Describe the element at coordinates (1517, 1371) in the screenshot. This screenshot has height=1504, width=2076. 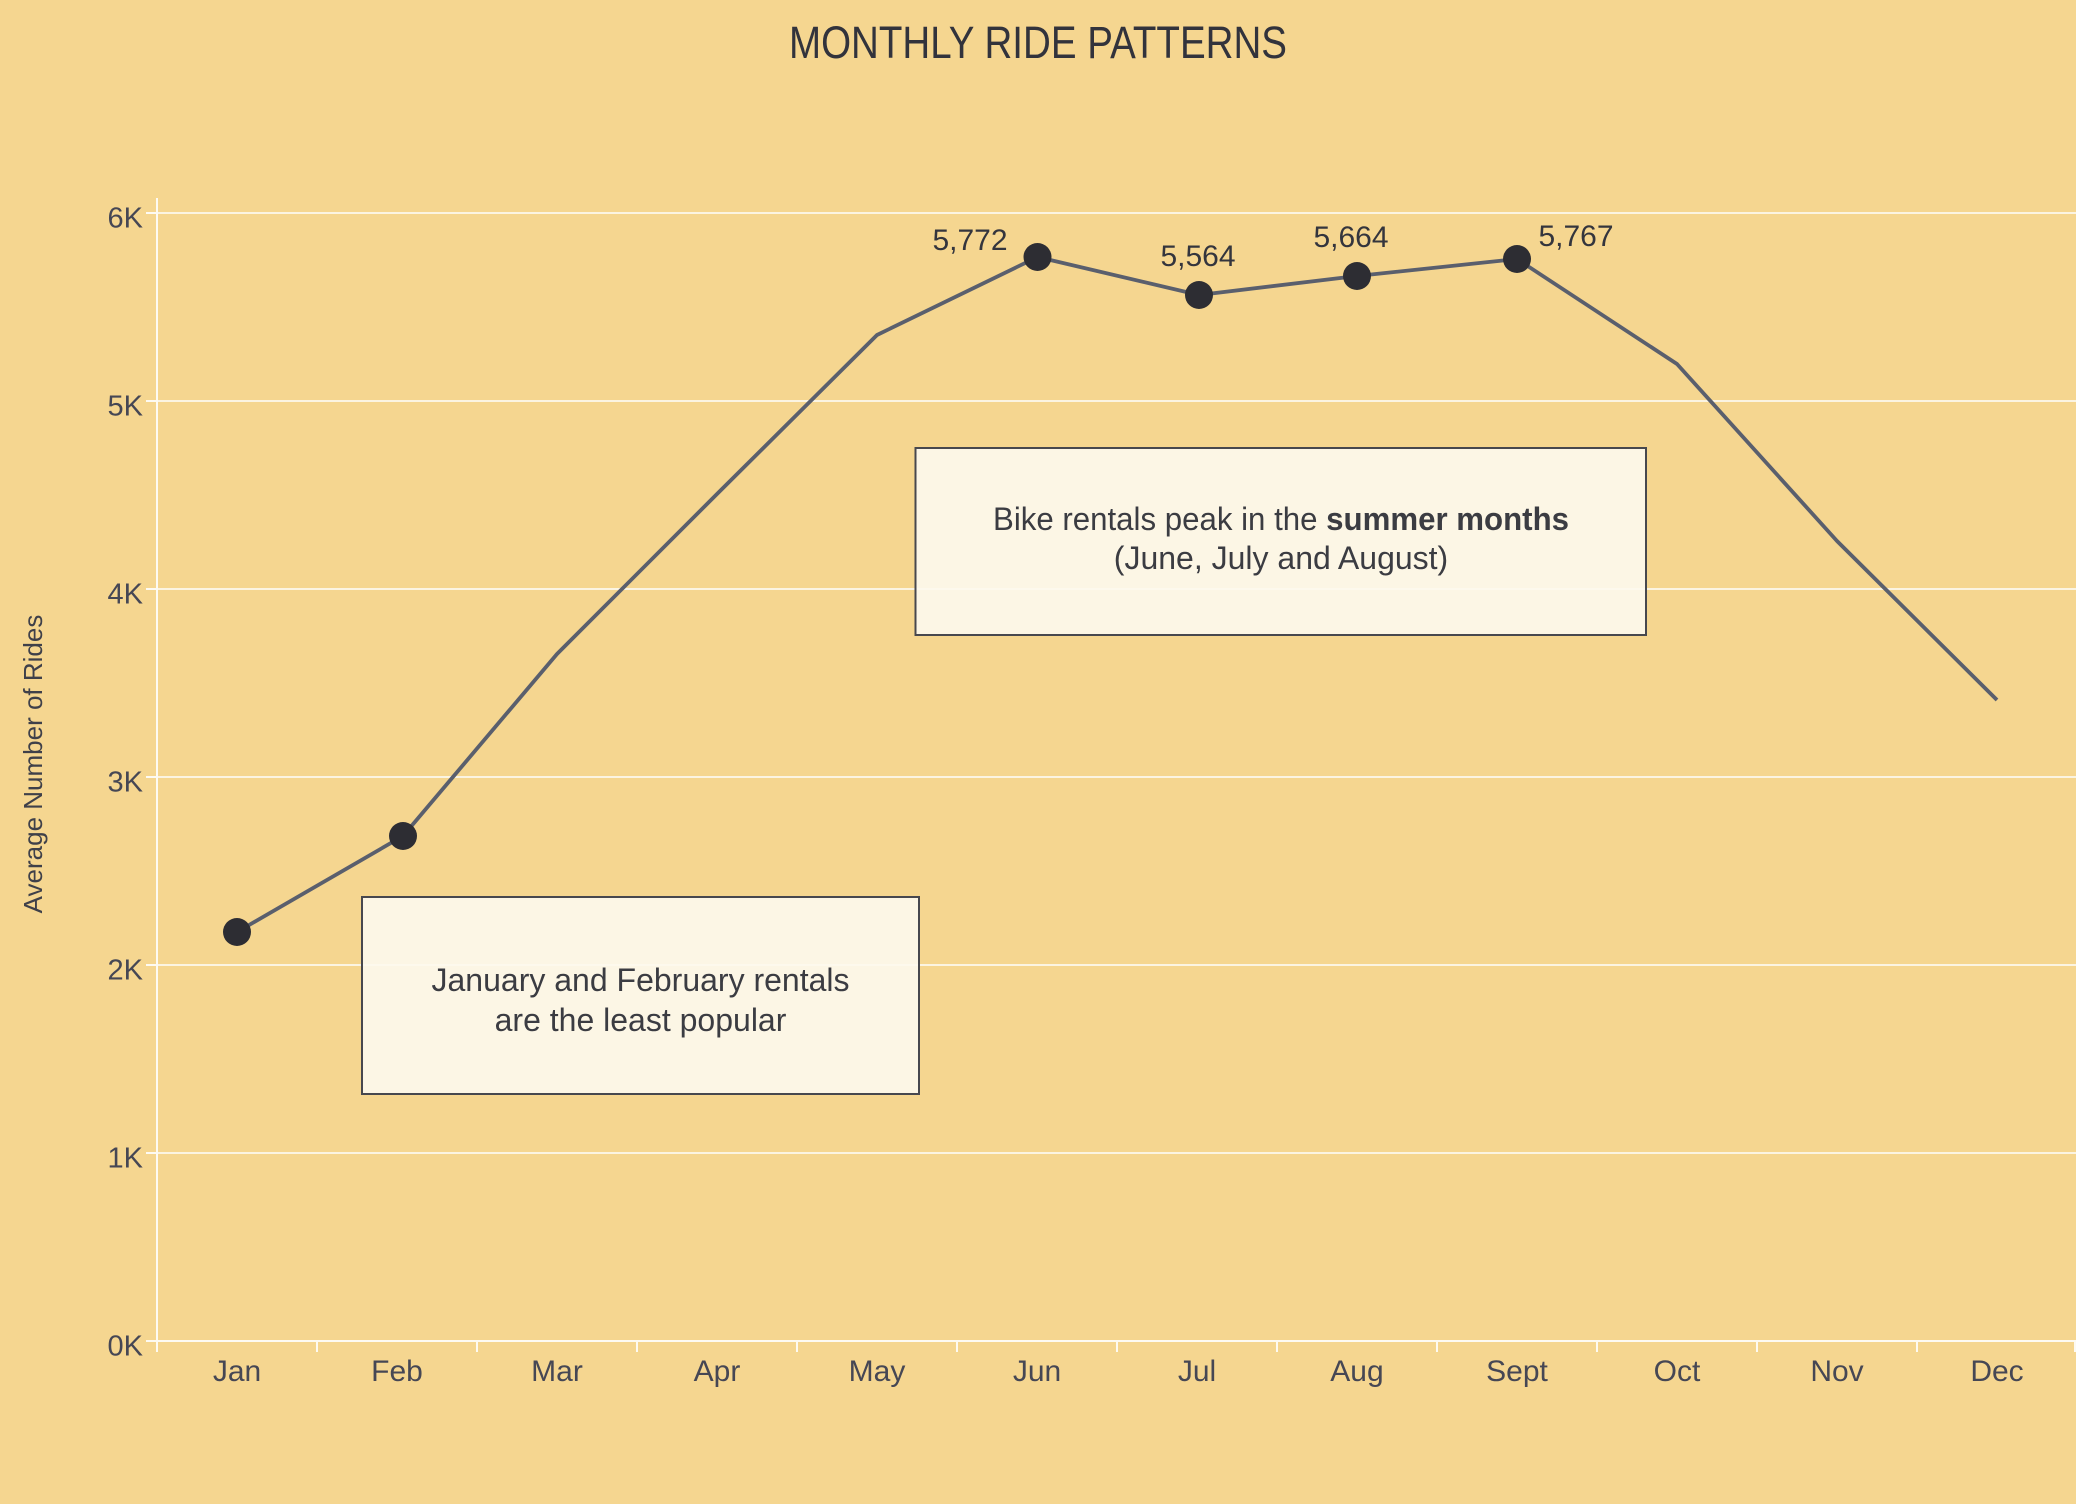
I see `svg-text: Sept` at that location.